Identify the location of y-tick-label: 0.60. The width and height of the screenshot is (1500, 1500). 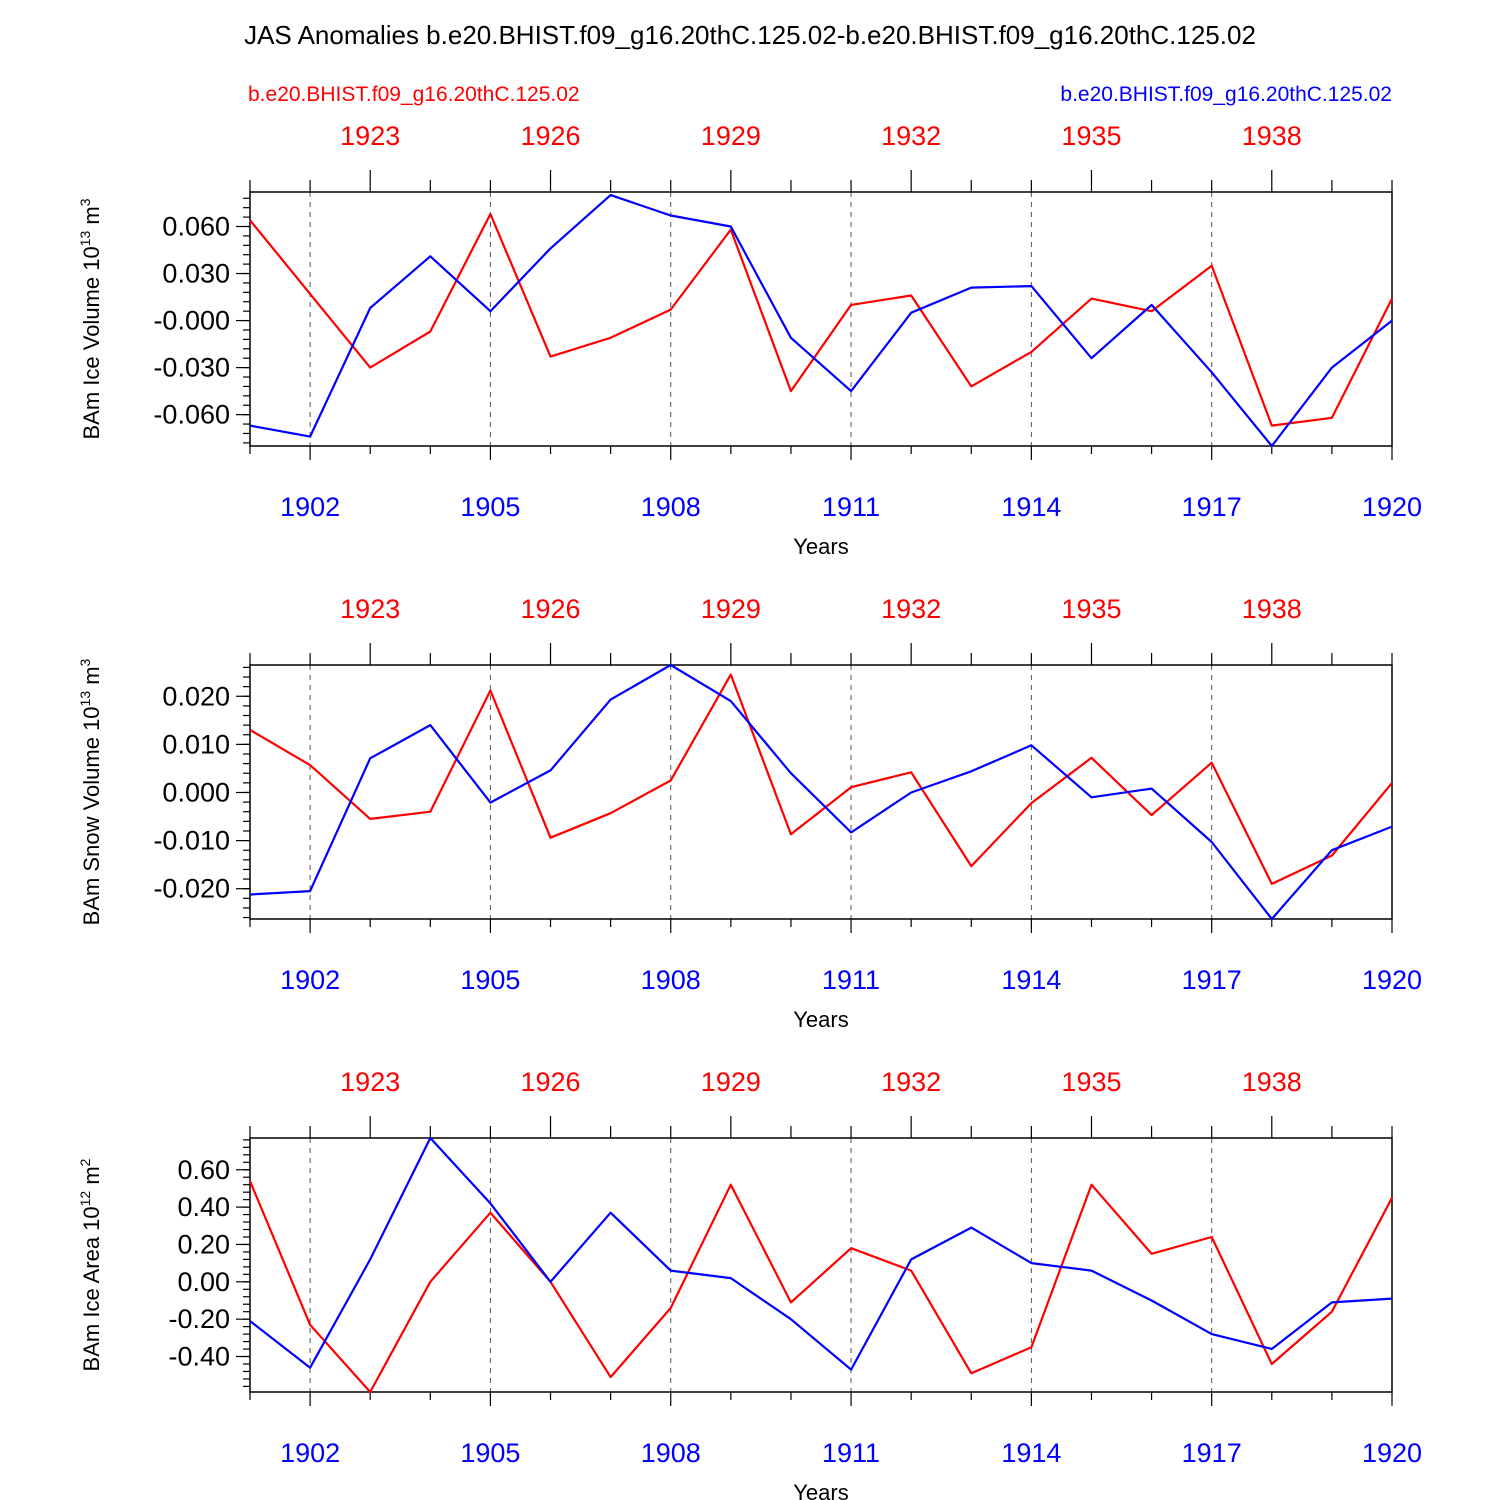
(203, 1170).